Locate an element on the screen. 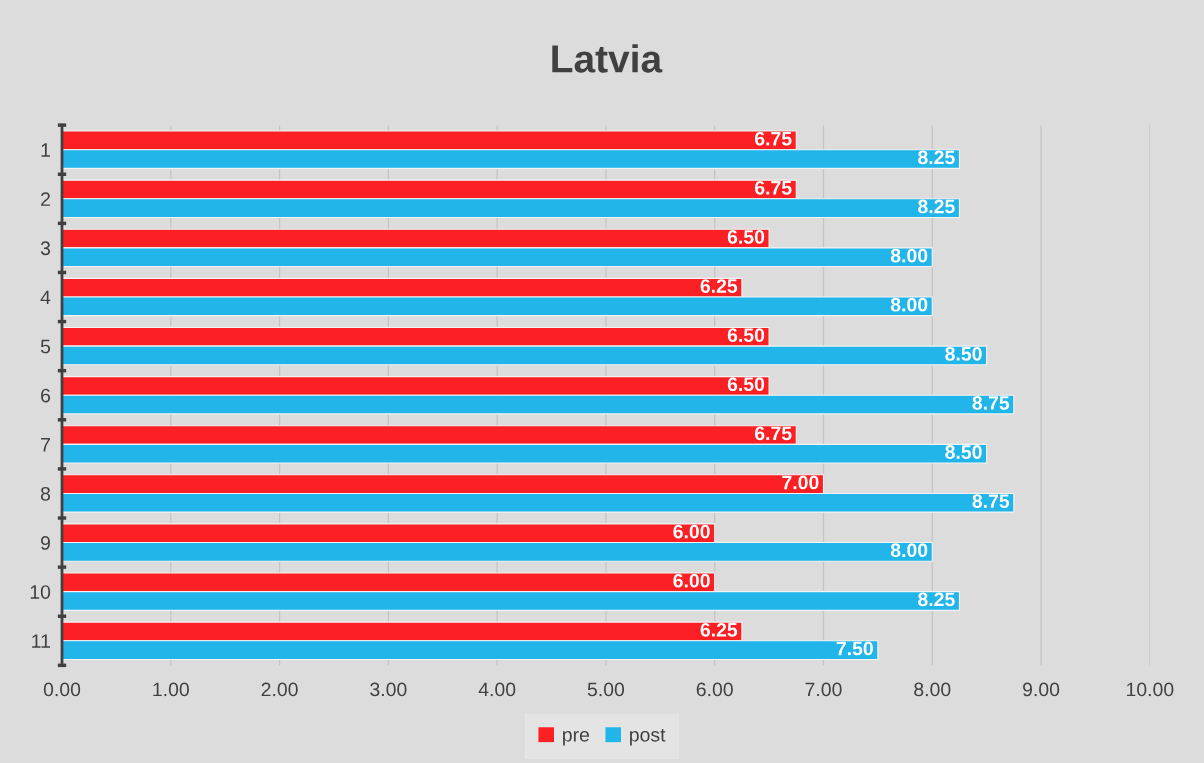 This screenshot has width=1204, height=763. x-tick-label: 0.00 is located at coordinates (62, 689).